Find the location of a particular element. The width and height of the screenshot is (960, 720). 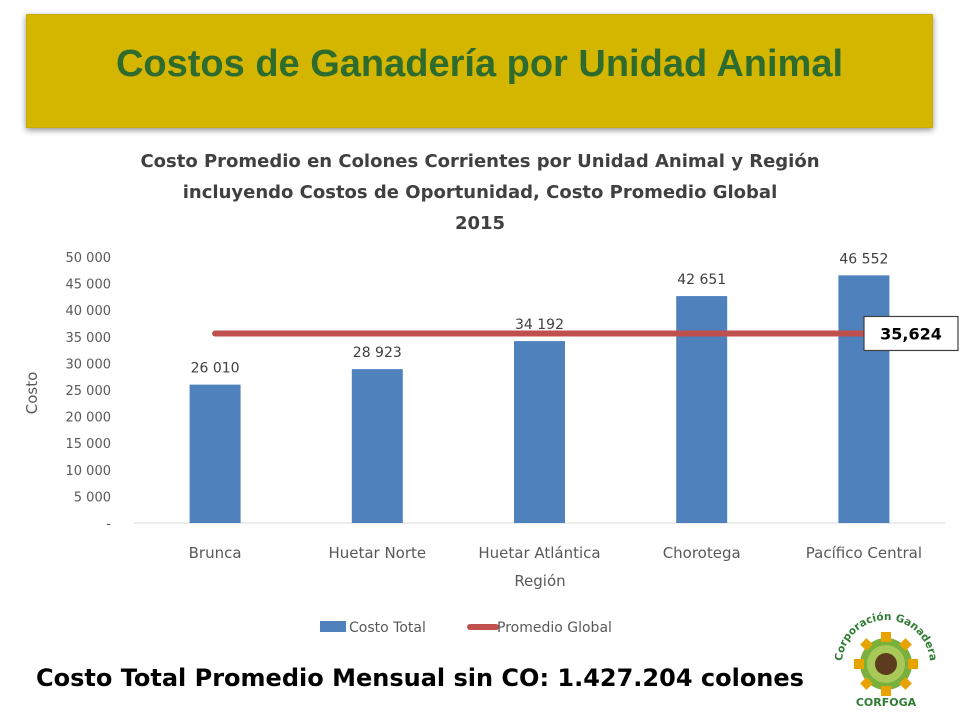

x-tick-label: Huetar Norte is located at coordinates (377, 553).